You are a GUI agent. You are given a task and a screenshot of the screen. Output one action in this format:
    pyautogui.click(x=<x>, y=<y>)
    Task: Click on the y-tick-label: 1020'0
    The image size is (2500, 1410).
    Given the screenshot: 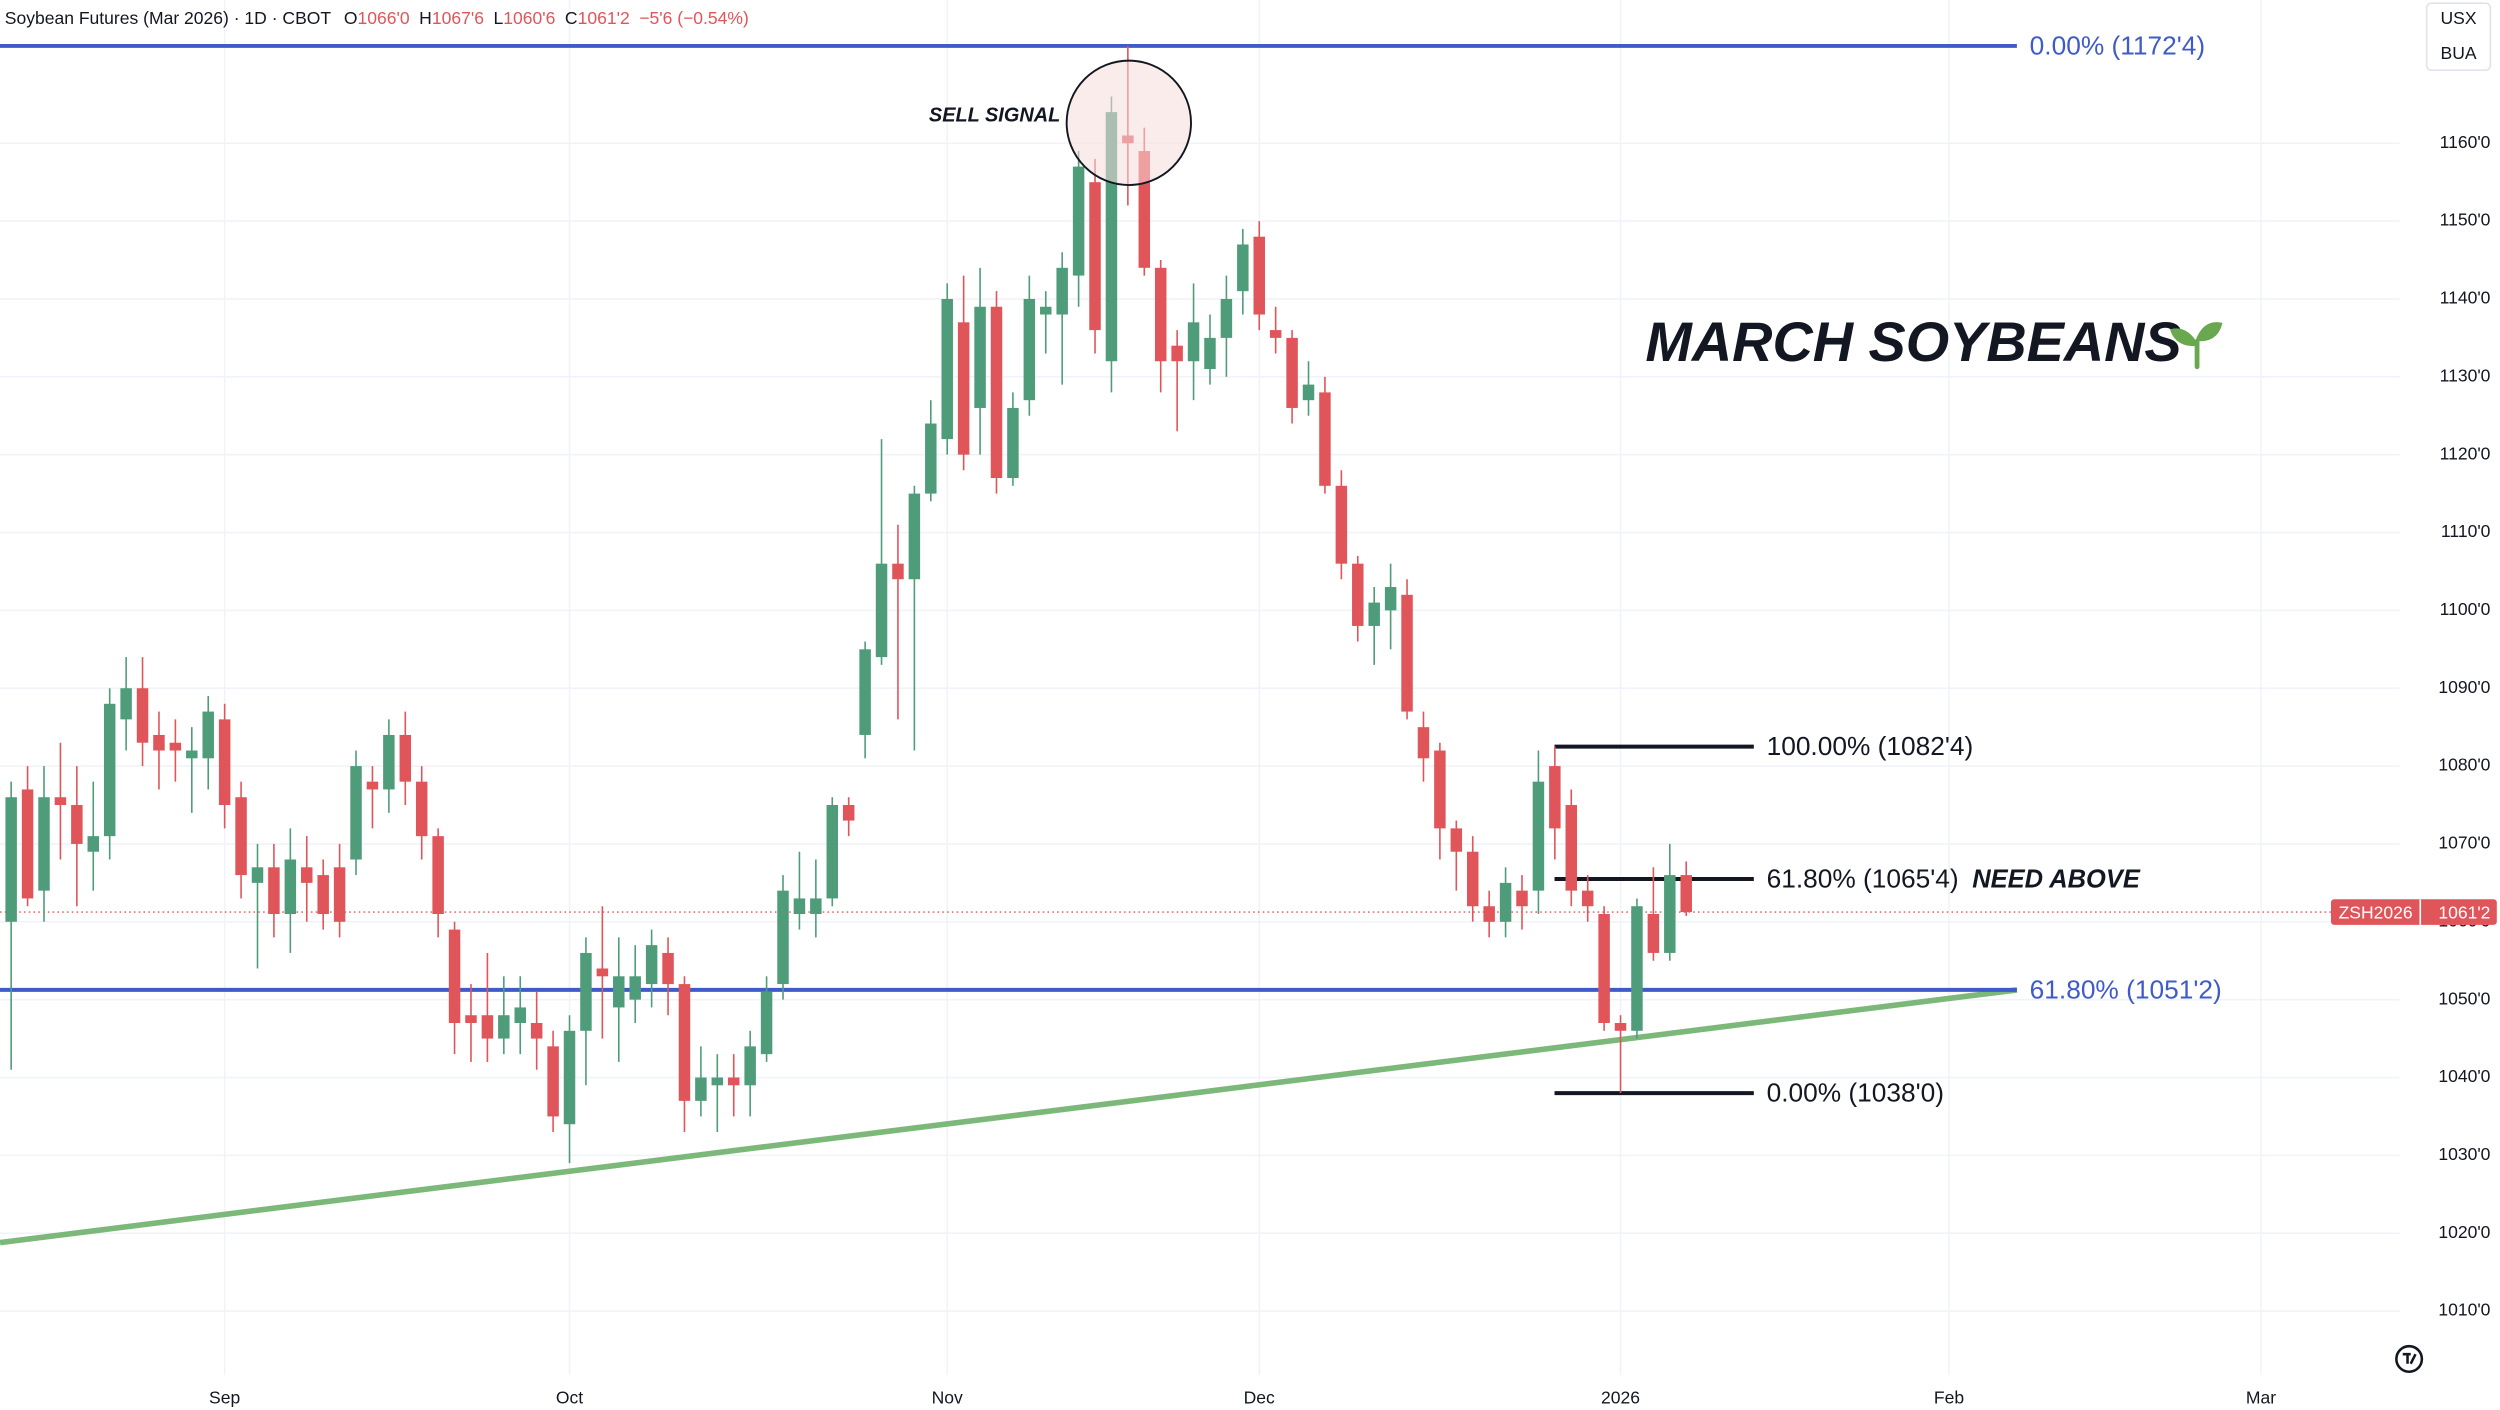 What is the action you would take?
    pyautogui.click(x=2464, y=1232)
    